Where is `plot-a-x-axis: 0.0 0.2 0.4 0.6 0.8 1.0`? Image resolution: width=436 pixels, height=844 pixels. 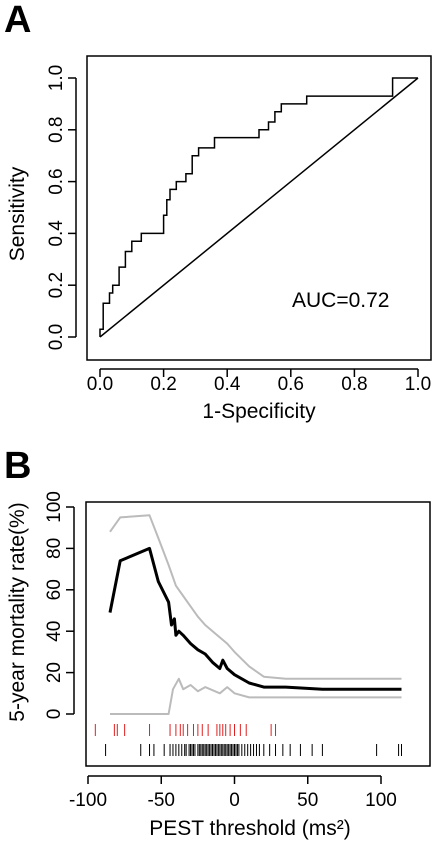
plot-a-x-axis: 0.0 0.2 0.4 0.6 0.8 1.0 is located at coordinates (259, 381).